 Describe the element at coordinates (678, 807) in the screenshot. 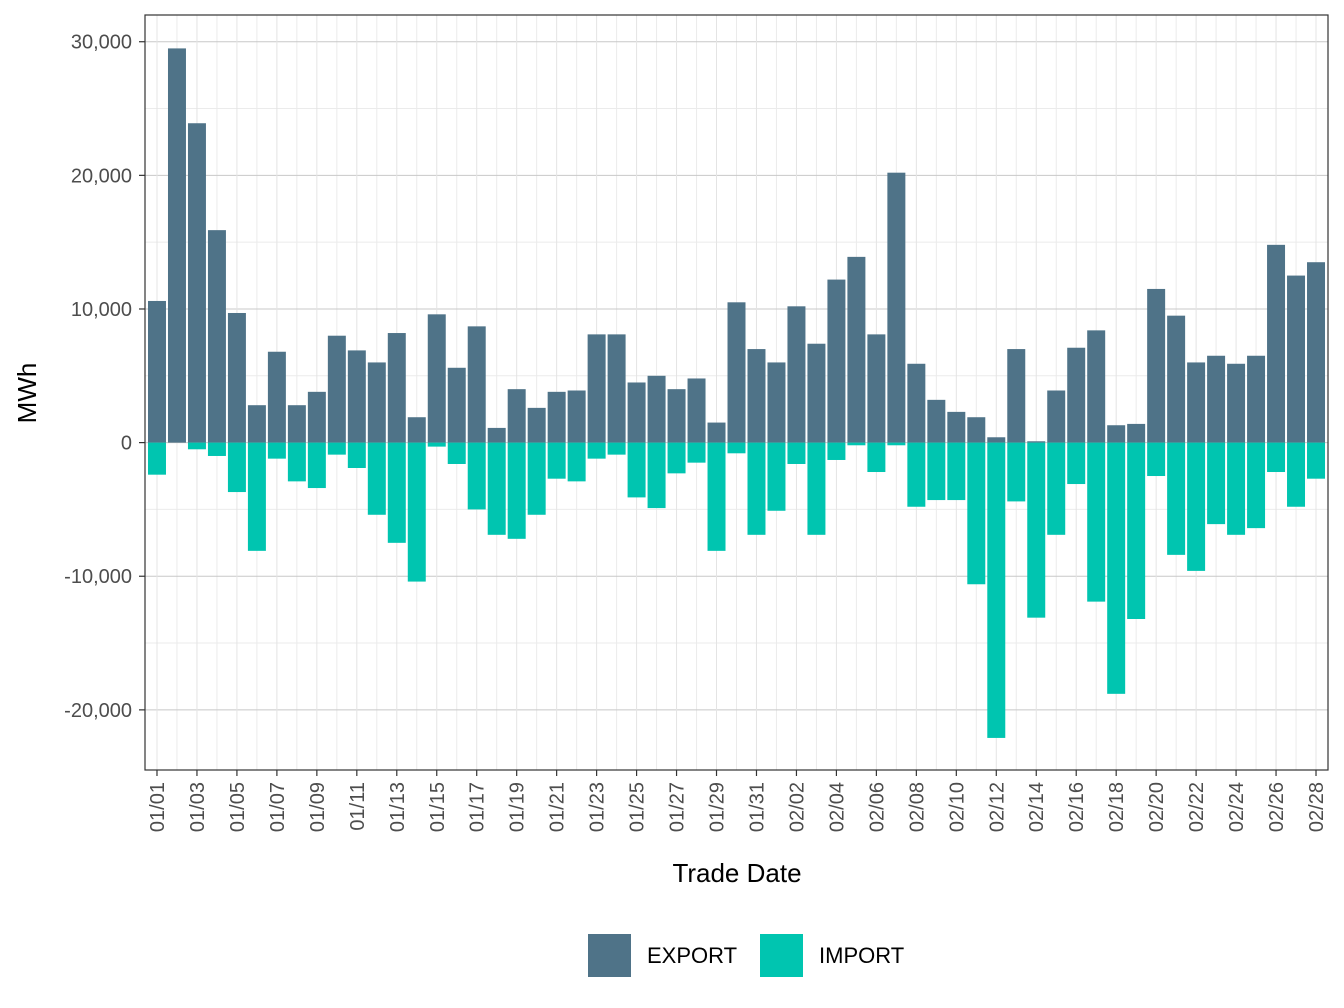

I see `x-tick-label: 01/27` at that location.